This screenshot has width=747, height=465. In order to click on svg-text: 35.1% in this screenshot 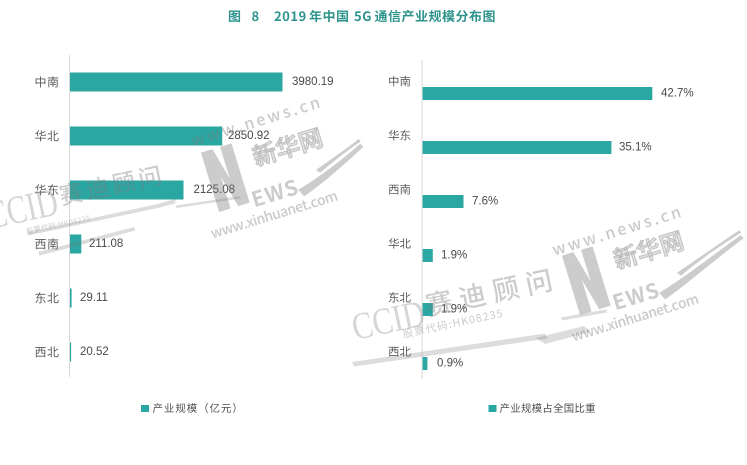, I will do `click(635, 148)`.